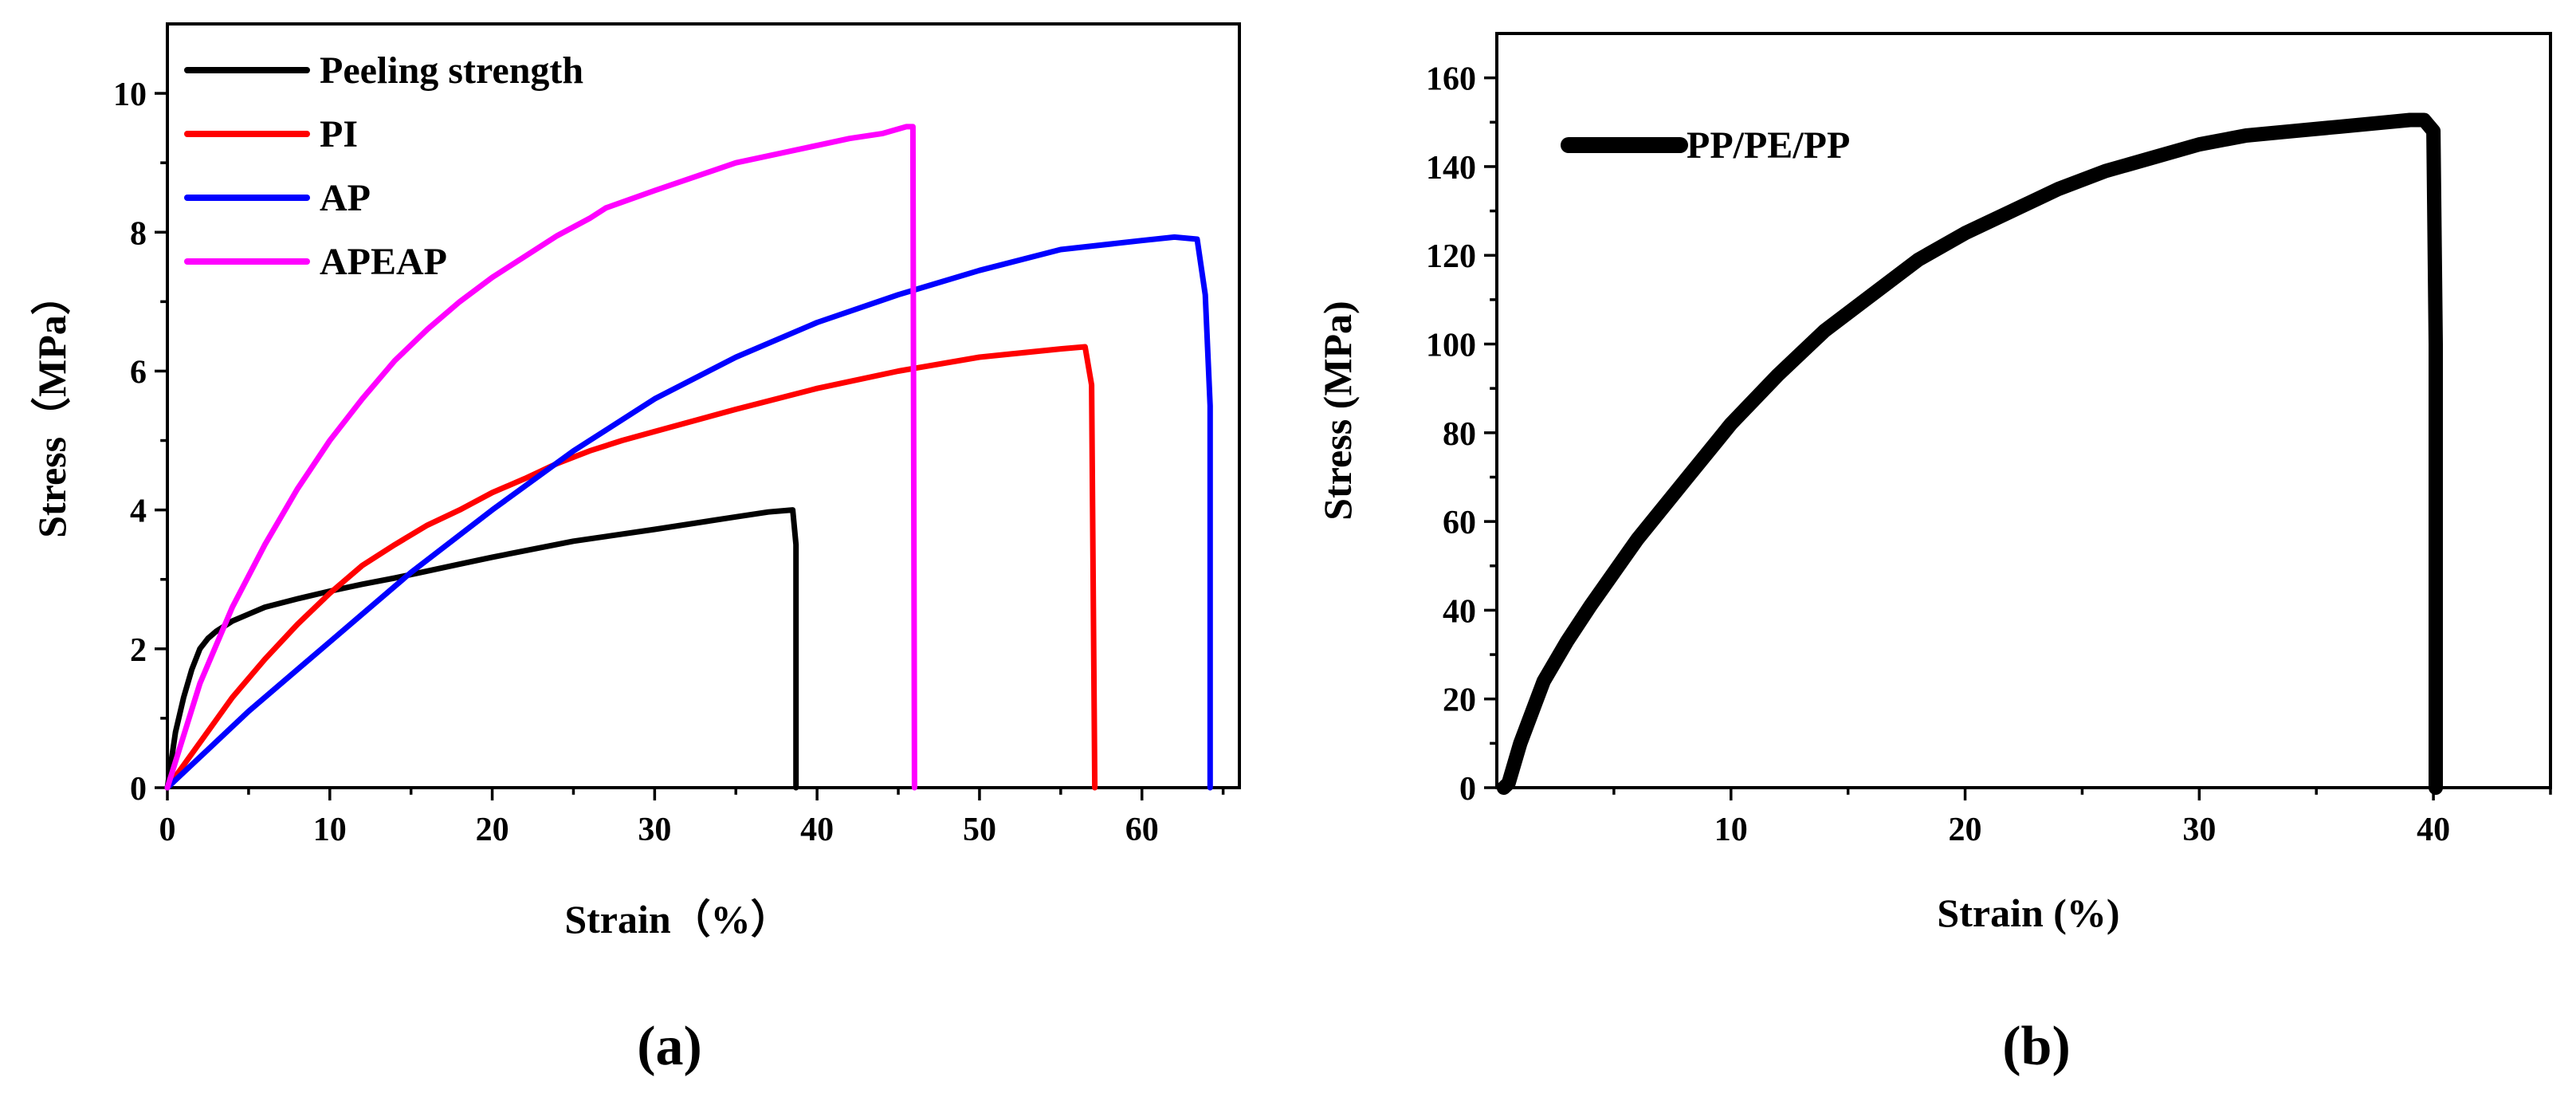  Describe the element at coordinates (1768, 145) in the screenshot. I see `legend-label: PP/PE/PP` at that location.